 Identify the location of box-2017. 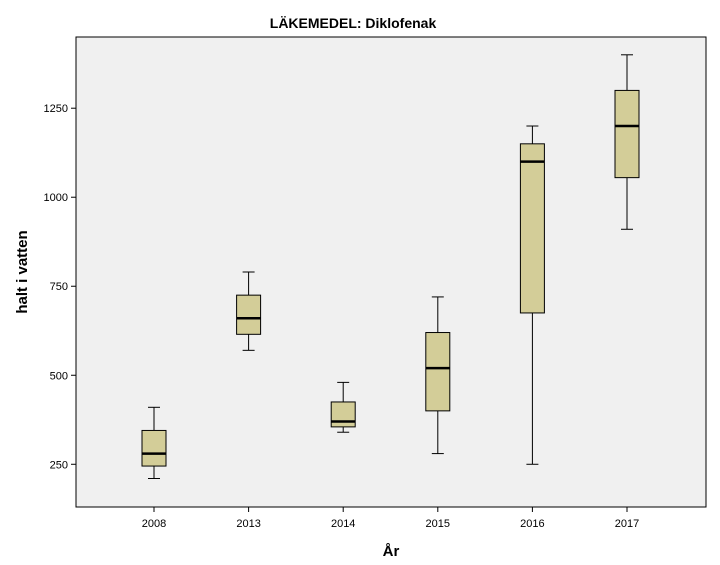
(627, 142).